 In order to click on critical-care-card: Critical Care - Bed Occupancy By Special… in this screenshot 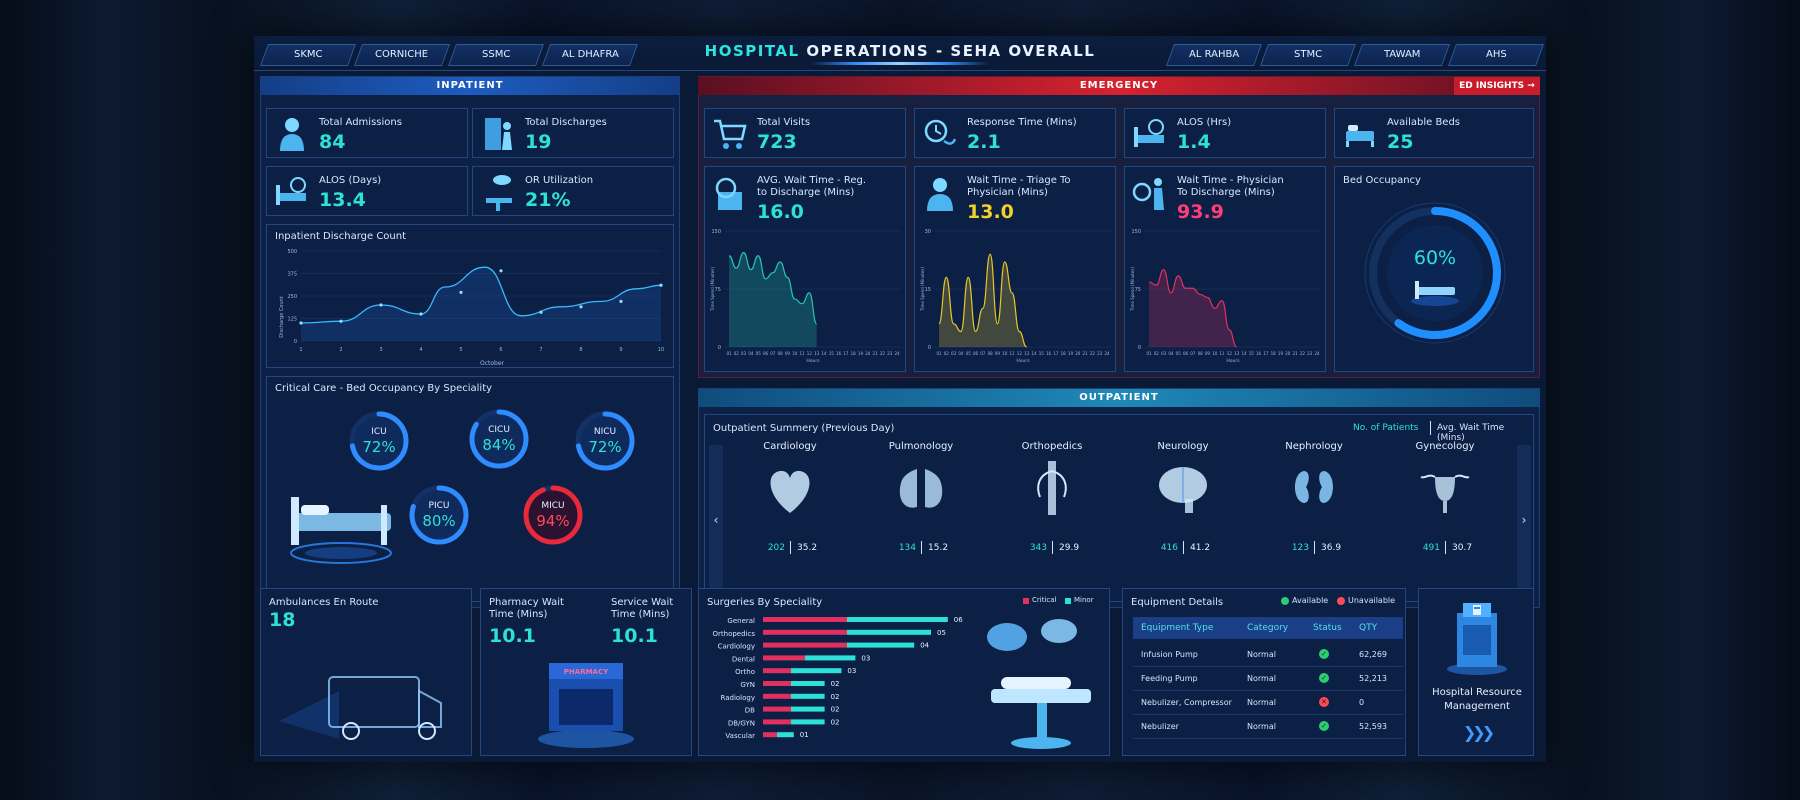, I will do `click(470, 489)`.